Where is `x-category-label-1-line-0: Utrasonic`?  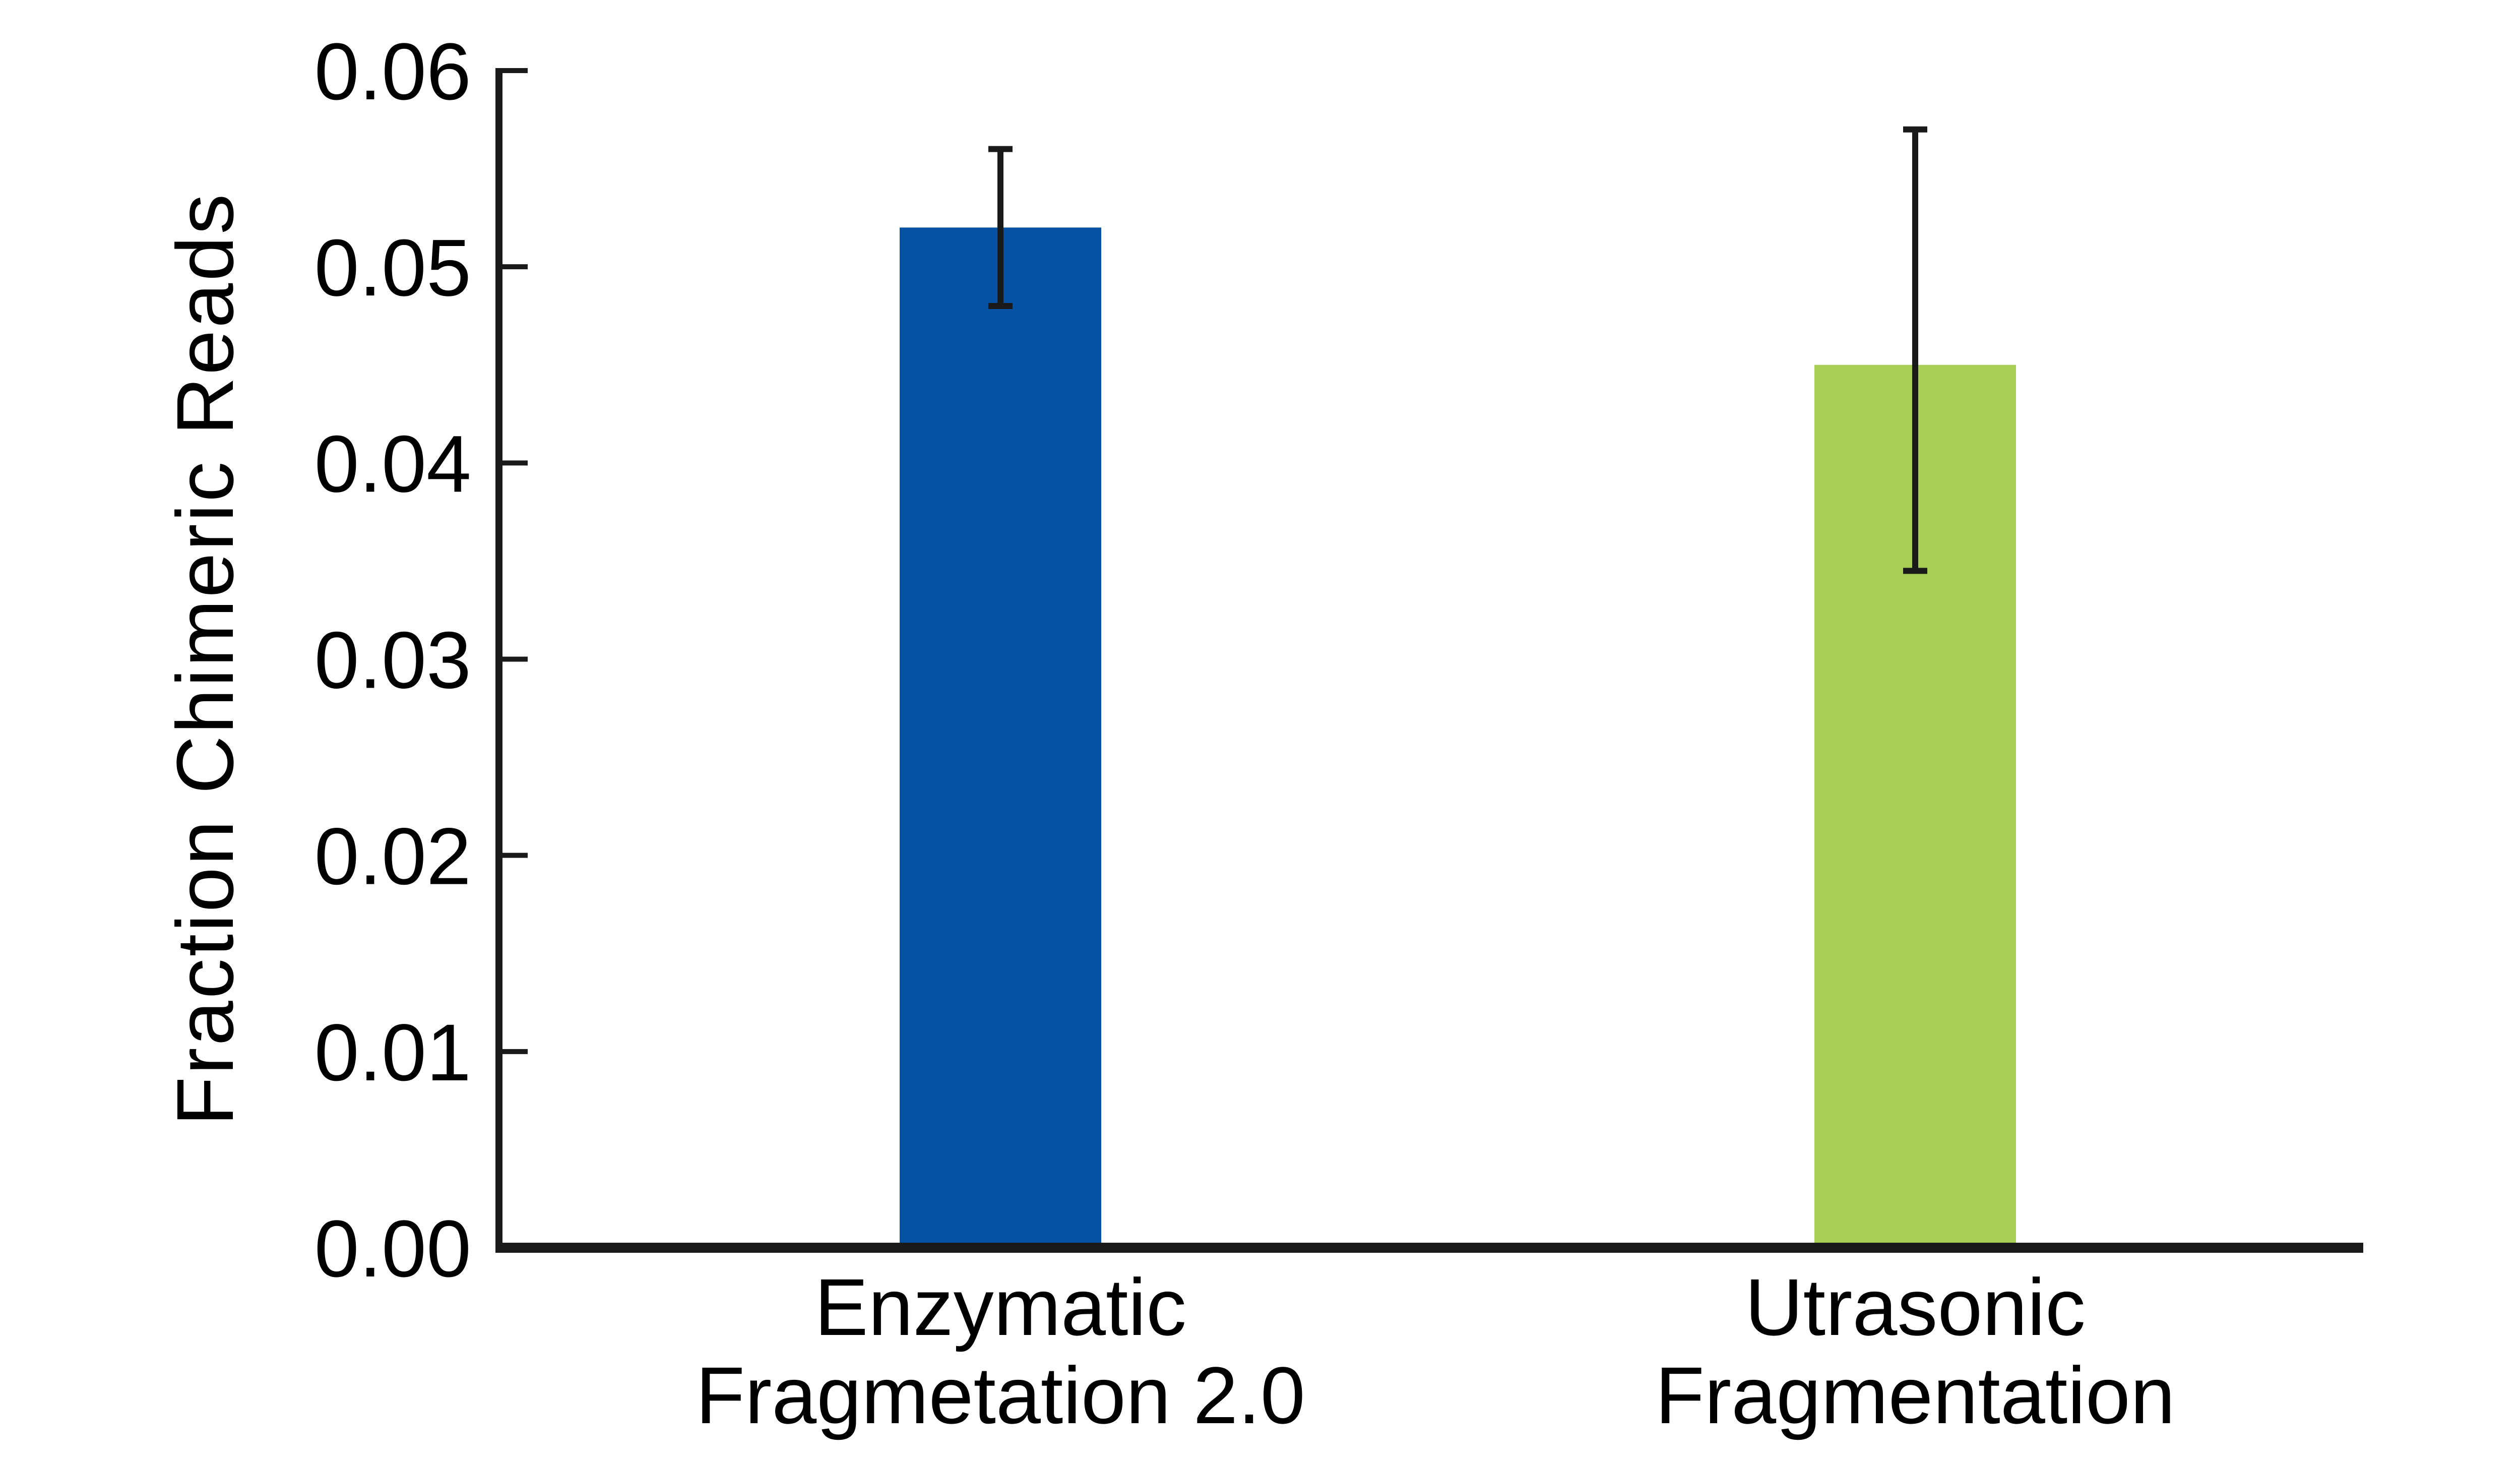
x-category-label-1-line-0: Utrasonic is located at coordinates (1915, 1307).